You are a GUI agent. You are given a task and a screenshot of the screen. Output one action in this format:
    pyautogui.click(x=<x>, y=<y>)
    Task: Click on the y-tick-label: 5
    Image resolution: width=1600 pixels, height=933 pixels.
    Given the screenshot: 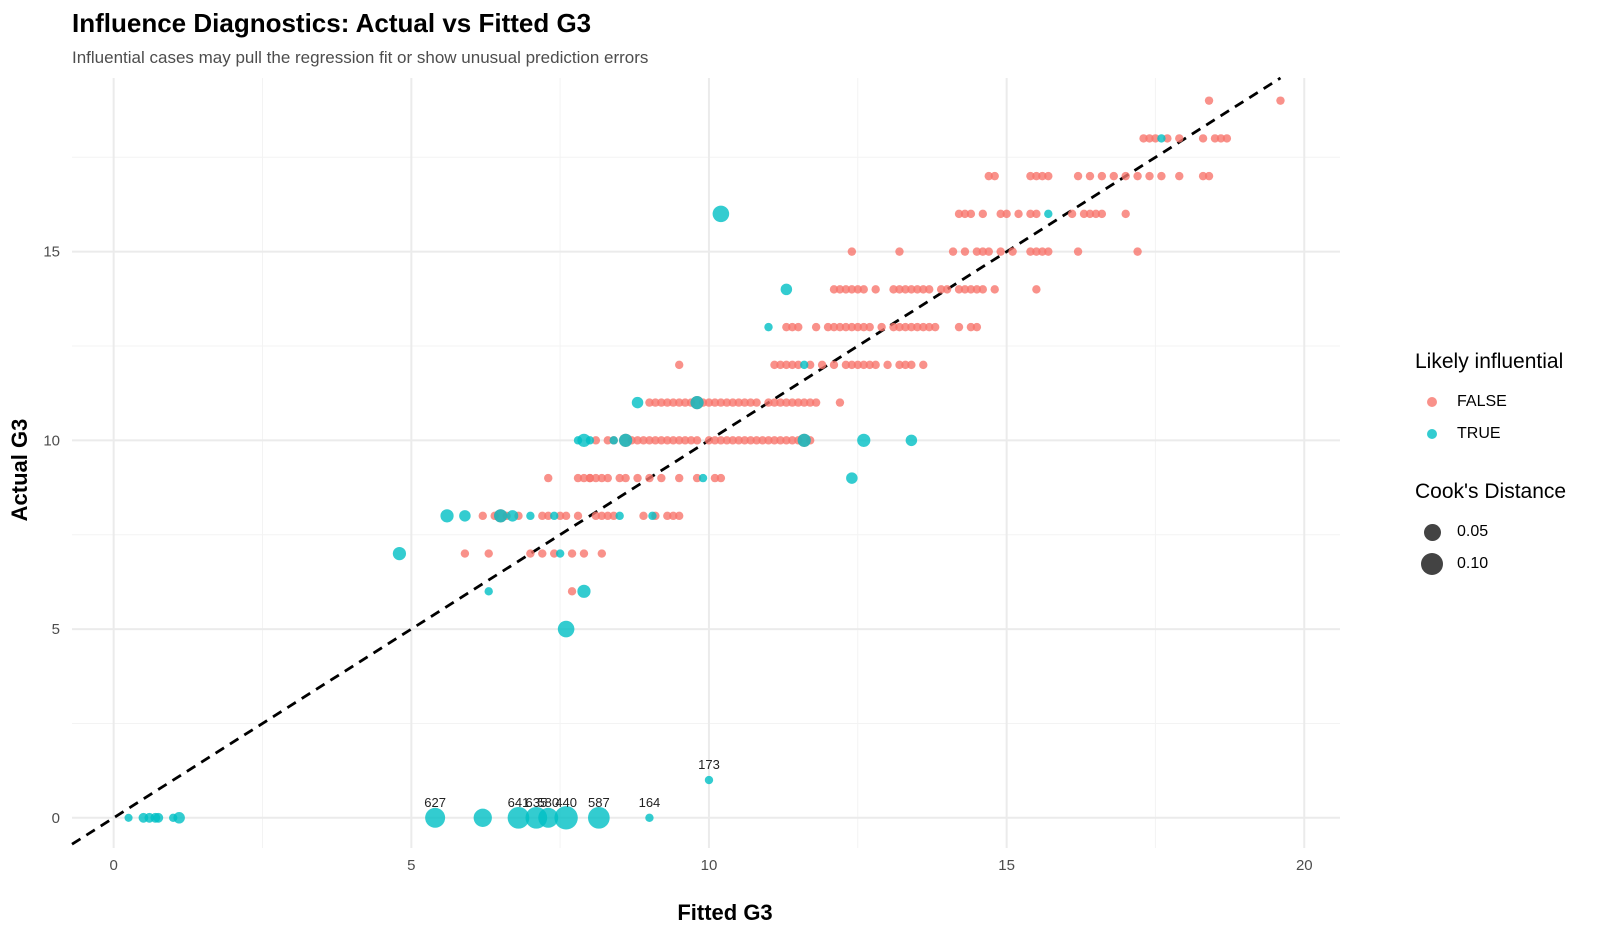 What is the action you would take?
    pyautogui.click(x=56, y=629)
    